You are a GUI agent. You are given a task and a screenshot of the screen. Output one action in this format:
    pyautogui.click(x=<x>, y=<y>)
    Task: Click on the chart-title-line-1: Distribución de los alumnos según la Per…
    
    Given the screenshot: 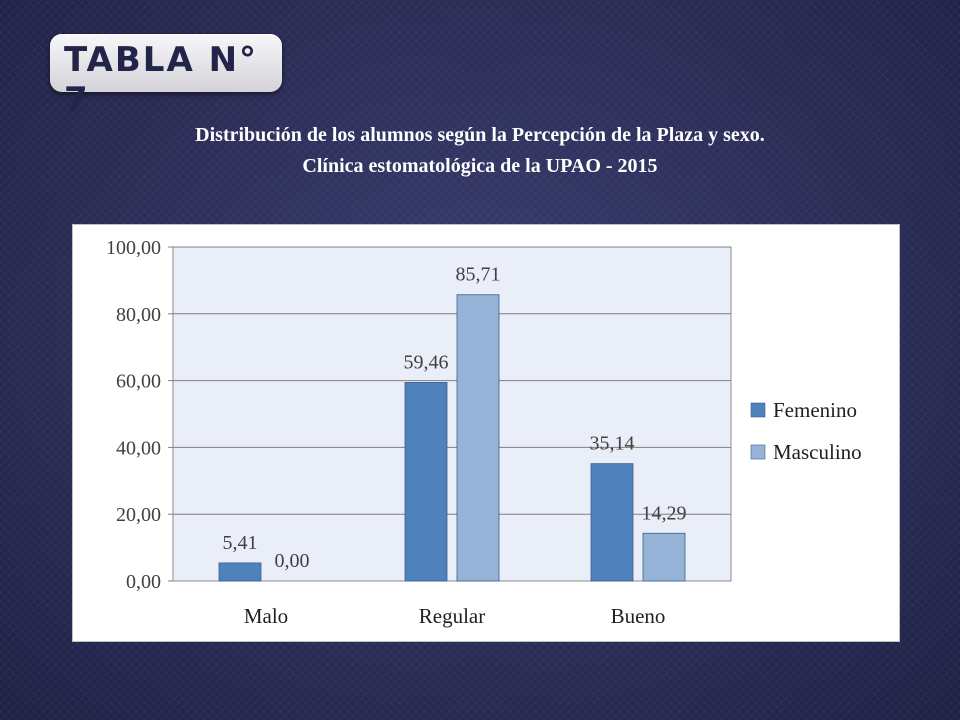 What is the action you would take?
    pyautogui.click(x=480, y=135)
    